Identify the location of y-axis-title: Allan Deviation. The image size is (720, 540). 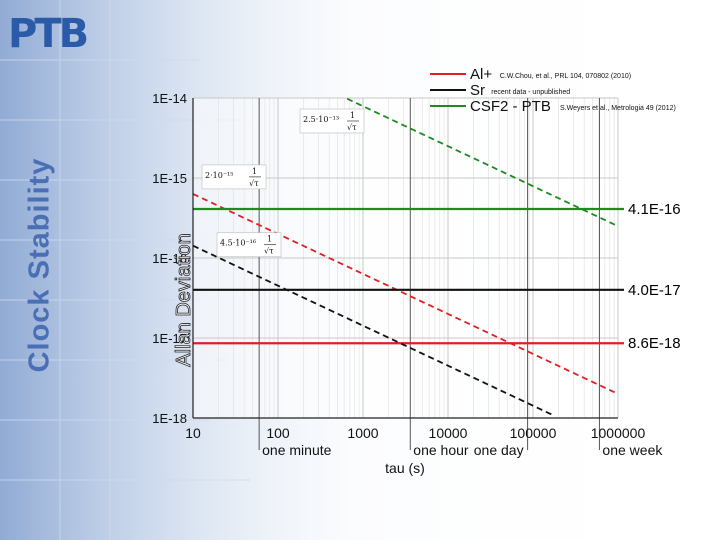
(184, 299).